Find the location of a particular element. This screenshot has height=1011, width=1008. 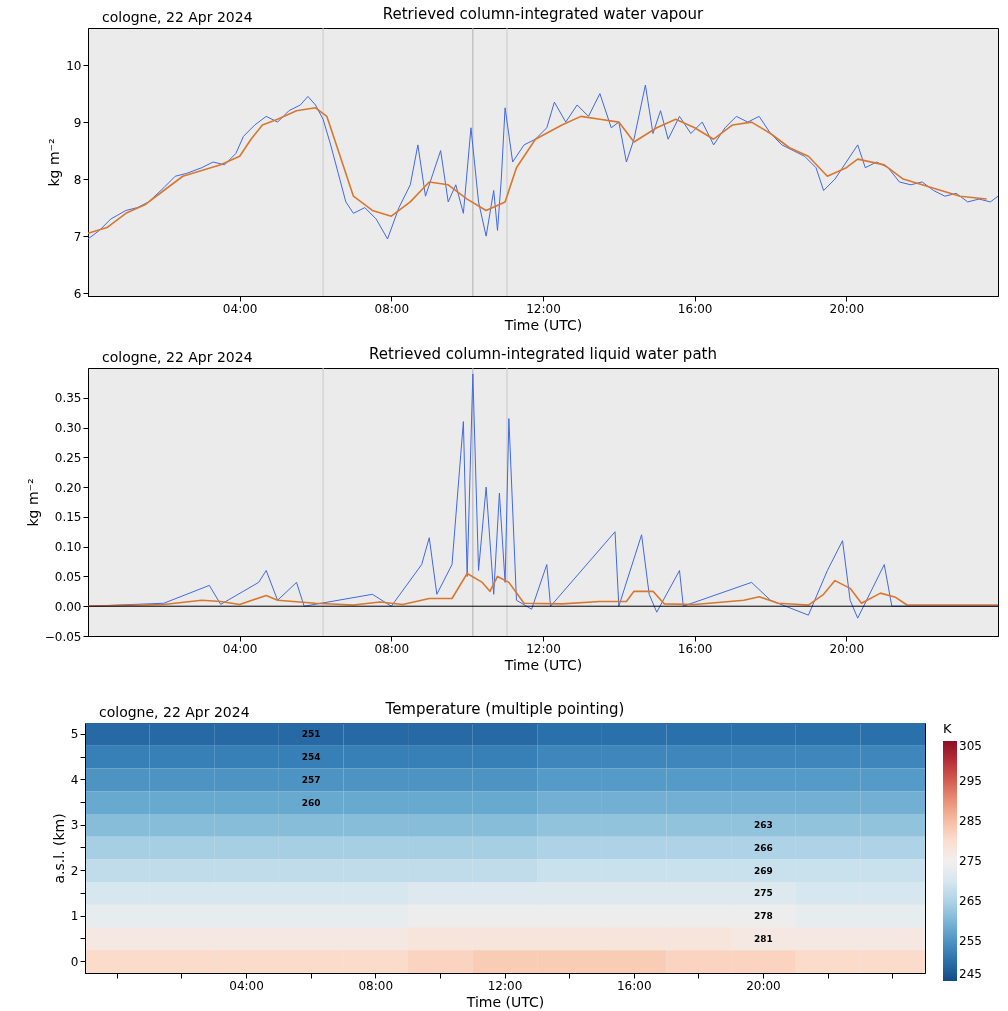

y-tick-label: 0.30 is located at coordinates (68, 428).